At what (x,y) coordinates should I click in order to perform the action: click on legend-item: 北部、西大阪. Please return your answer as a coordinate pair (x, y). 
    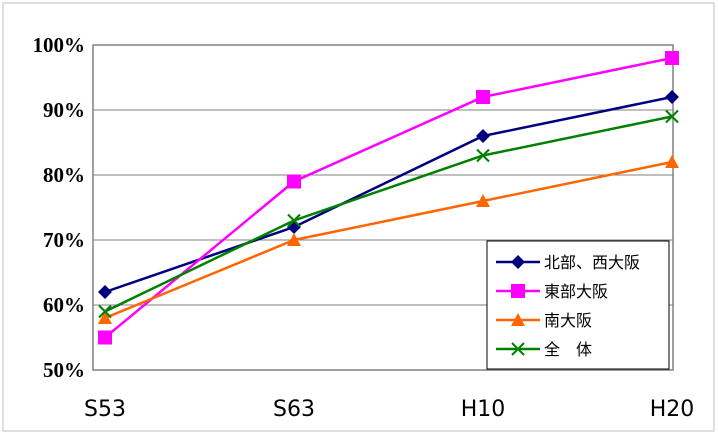
    Looking at the image, I should click on (568, 262).